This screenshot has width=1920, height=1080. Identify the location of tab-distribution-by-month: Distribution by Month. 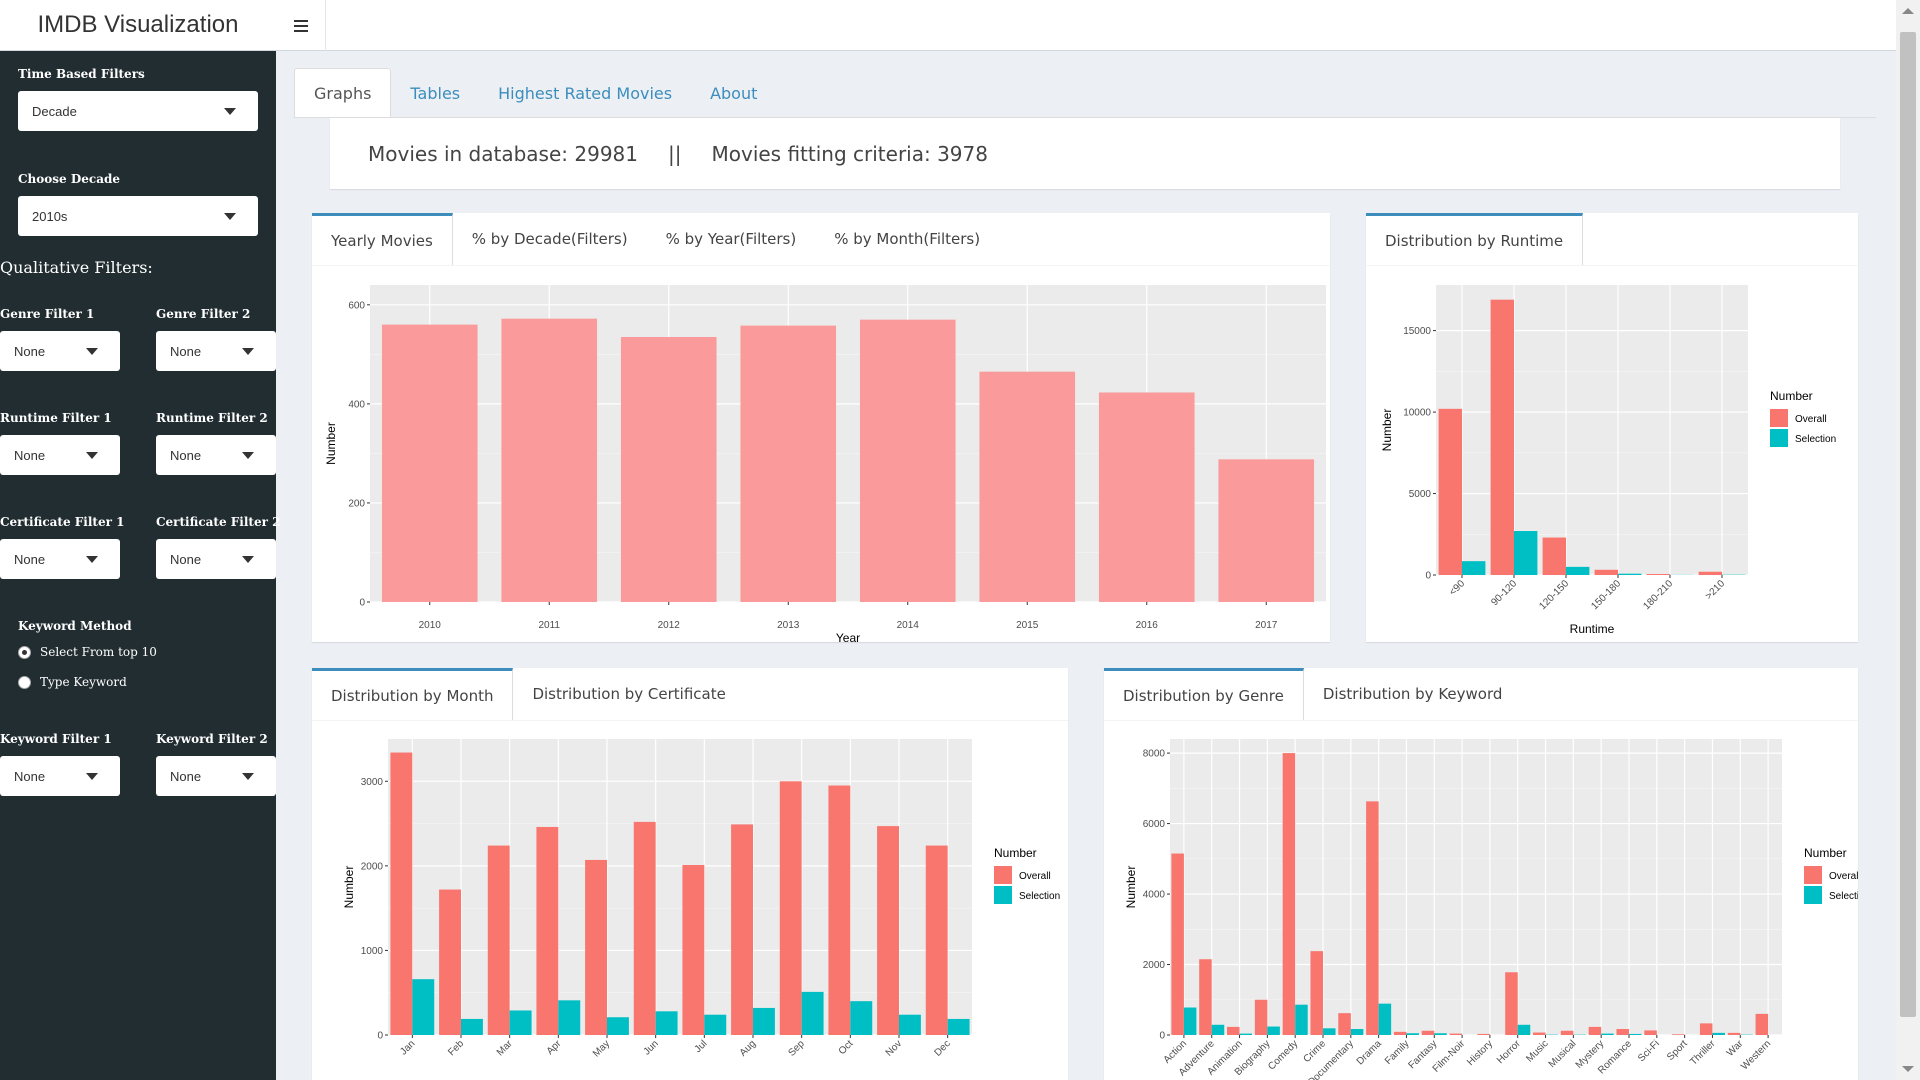
(413, 694).